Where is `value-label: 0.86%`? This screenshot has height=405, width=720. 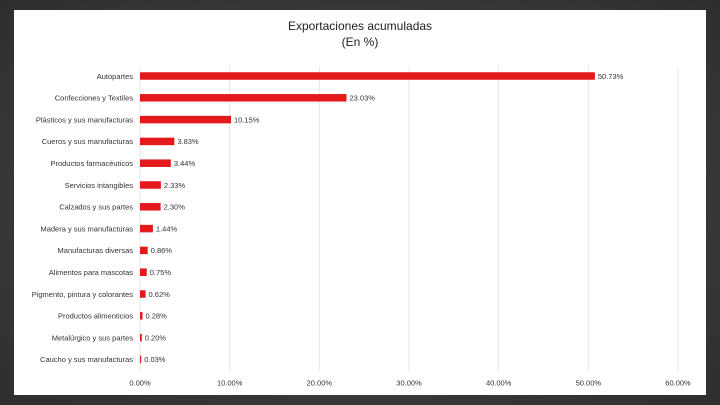 value-label: 0.86% is located at coordinates (162, 250).